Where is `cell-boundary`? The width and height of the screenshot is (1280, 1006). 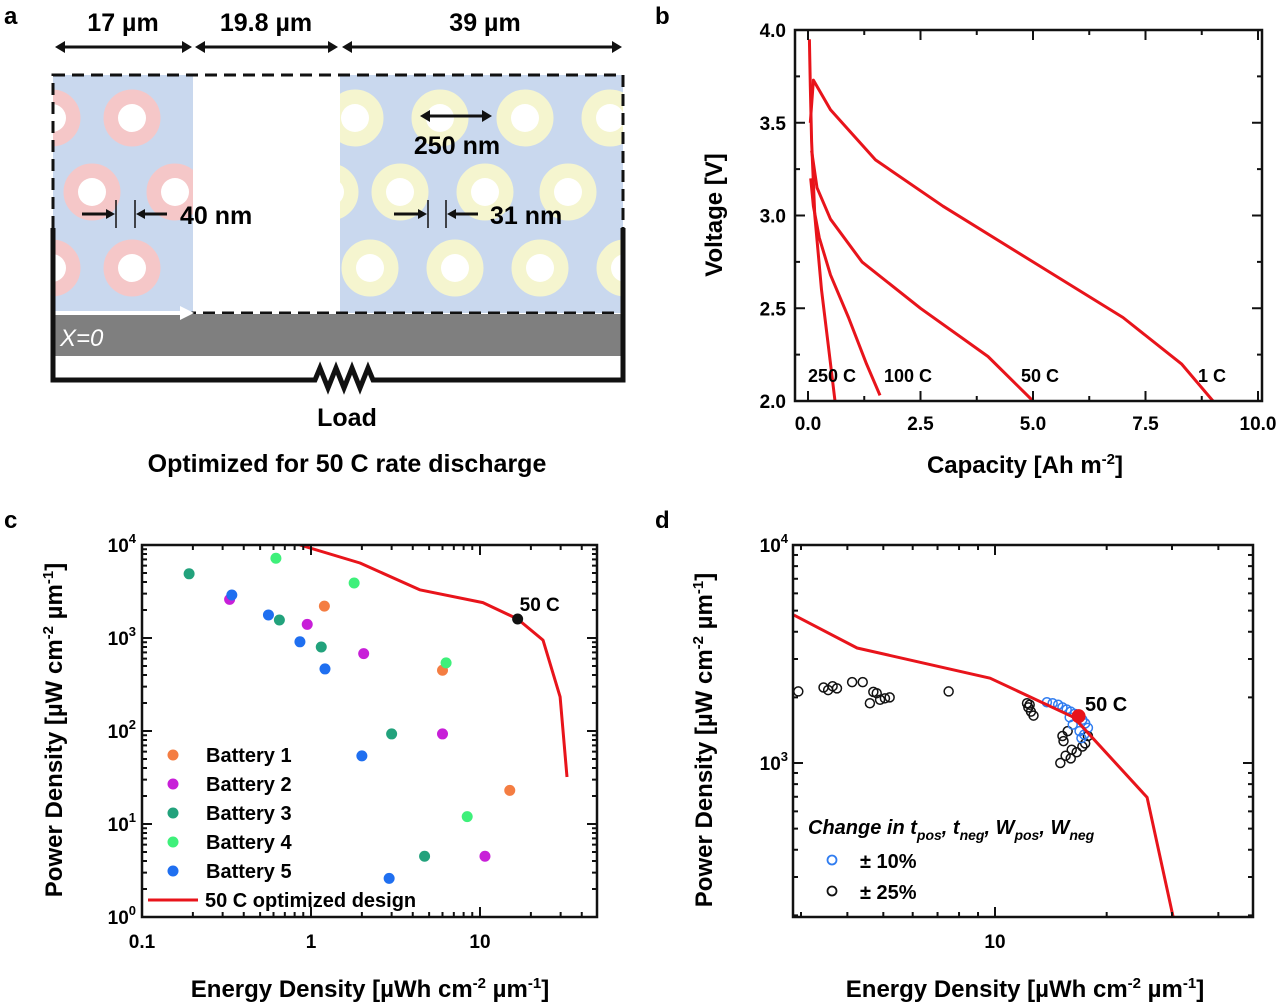 cell-boundary is located at coordinates (338, 194).